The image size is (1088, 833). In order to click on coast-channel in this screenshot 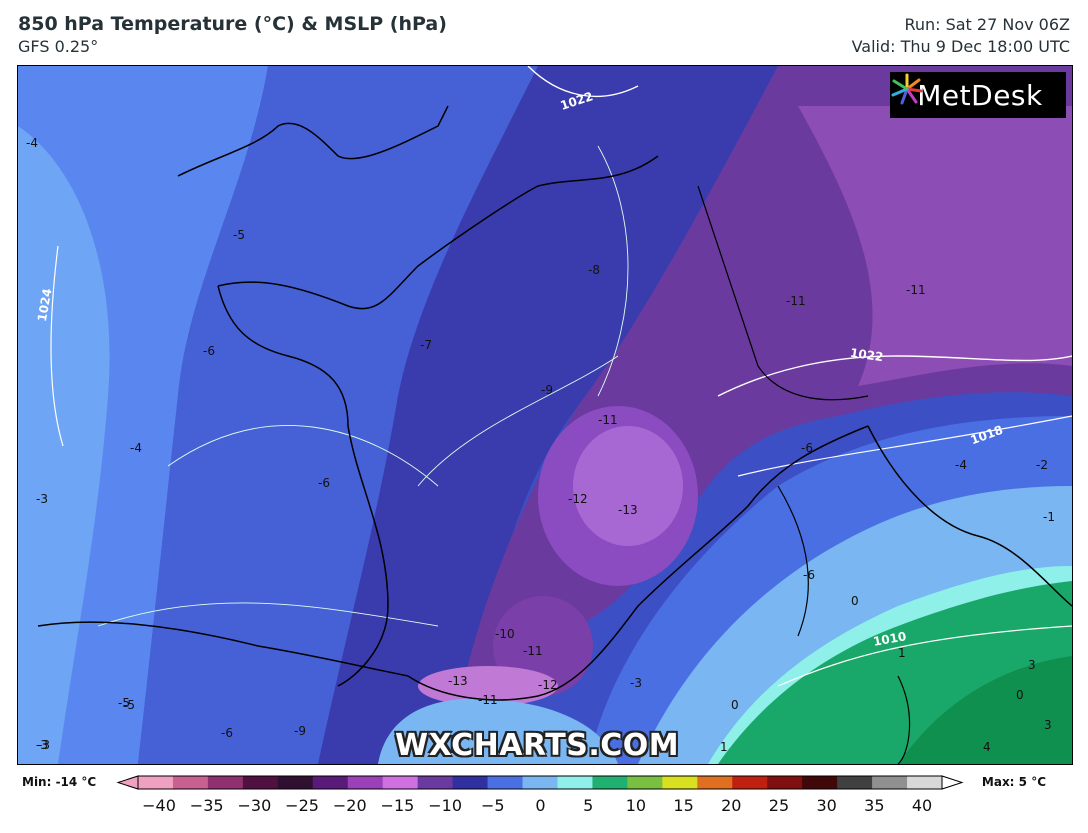, I will do `click(438, 232)`.